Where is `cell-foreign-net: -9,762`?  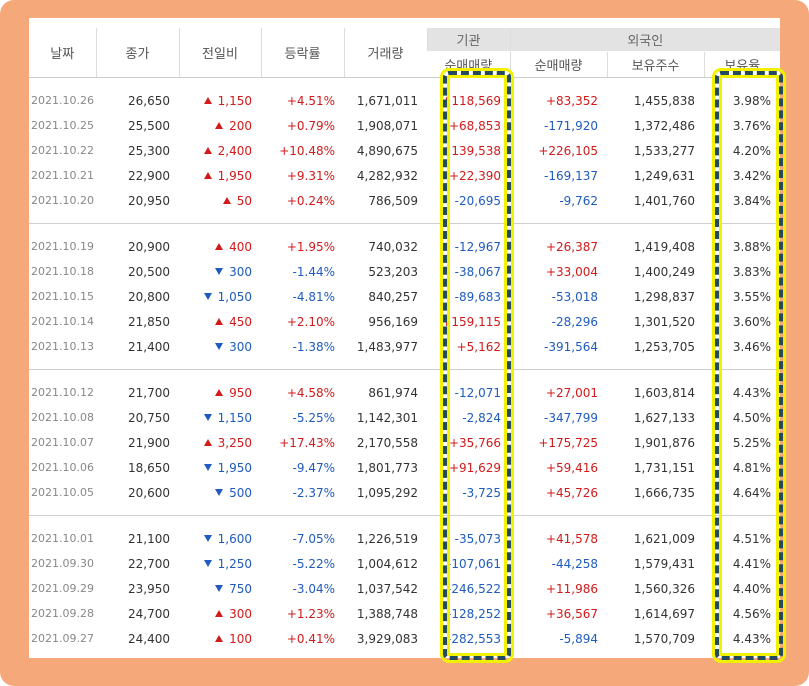
cell-foreign-net: -9,762 is located at coordinates (578, 200).